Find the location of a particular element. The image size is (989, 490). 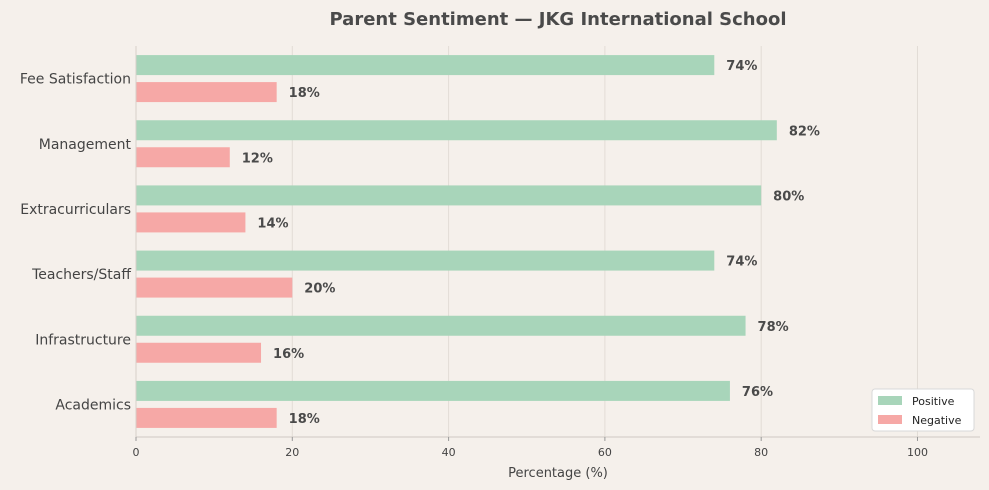

value-label-positive-management: 82% is located at coordinates (804, 131).